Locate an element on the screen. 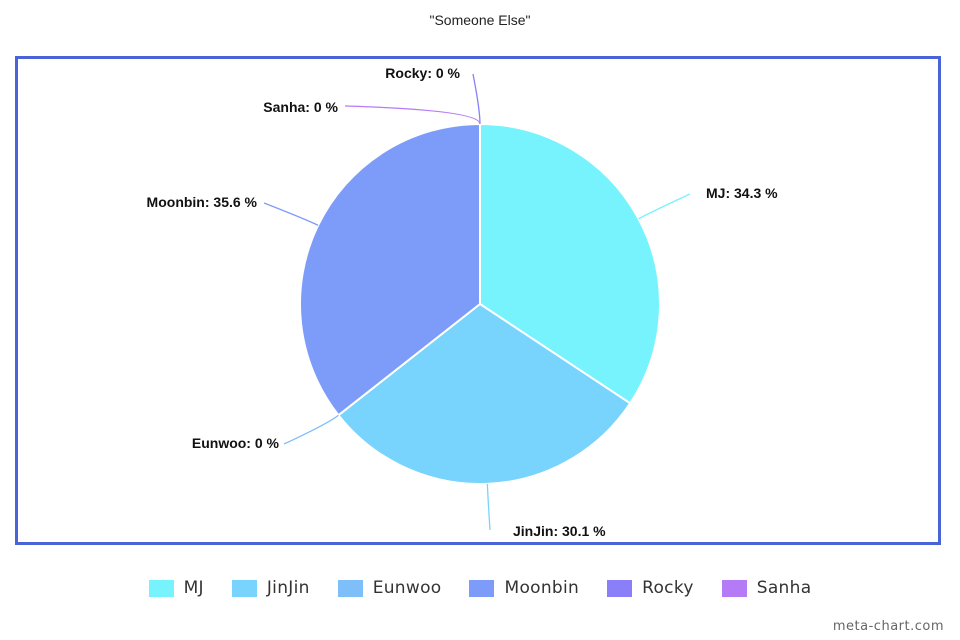 Image resolution: width=960 pixels, height=640 pixels. leader-line-sanha is located at coordinates (412, 115).